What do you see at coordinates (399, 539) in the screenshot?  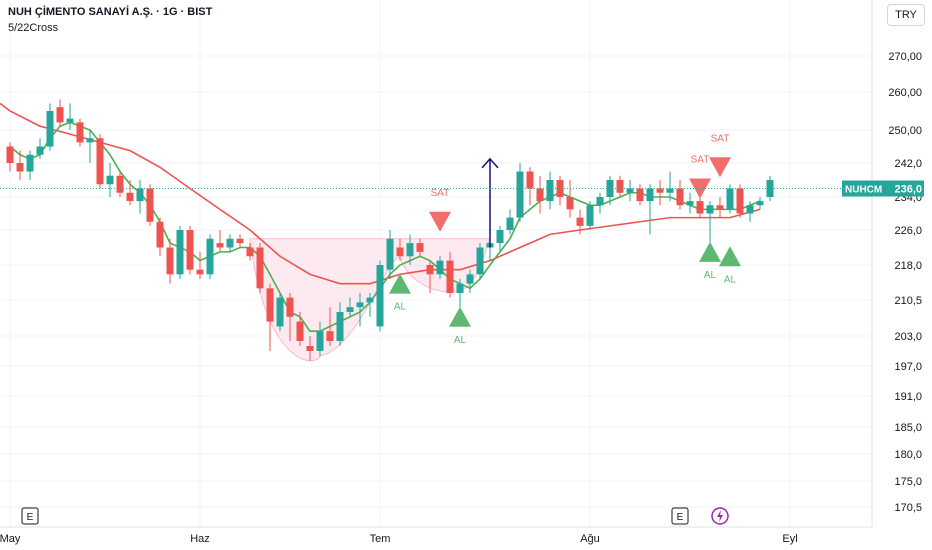 I see `time-axis: May Haz Tem Ağu Eyl` at bounding box center [399, 539].